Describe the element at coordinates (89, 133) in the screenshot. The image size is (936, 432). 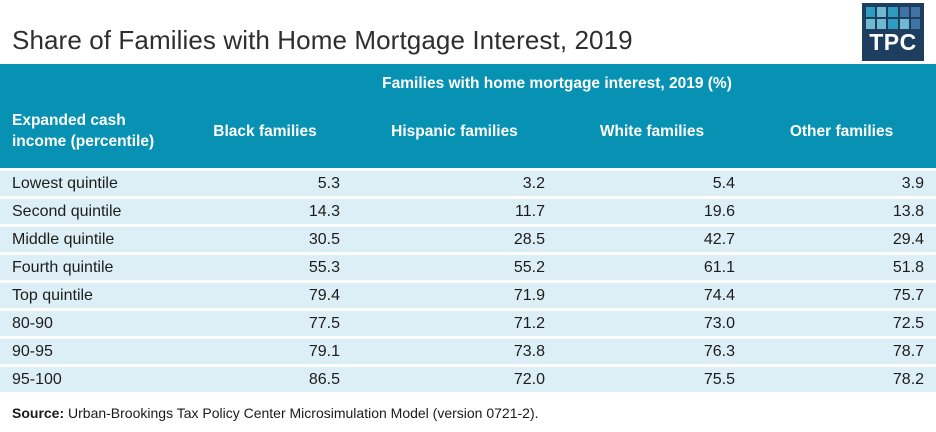
I see `row-header-label: Expanded cash income (percentile)` at that location.